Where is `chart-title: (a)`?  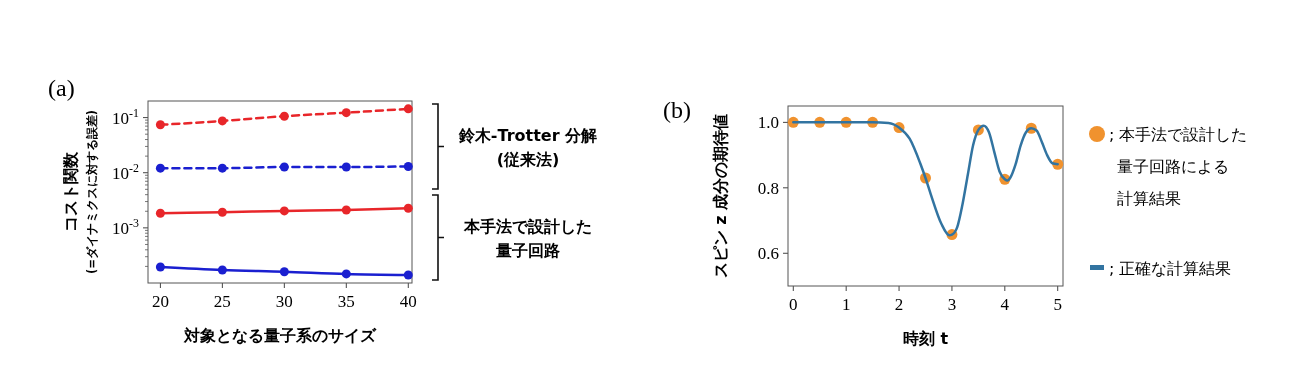 chart-title: (a) is located at coordinates (61, 88).